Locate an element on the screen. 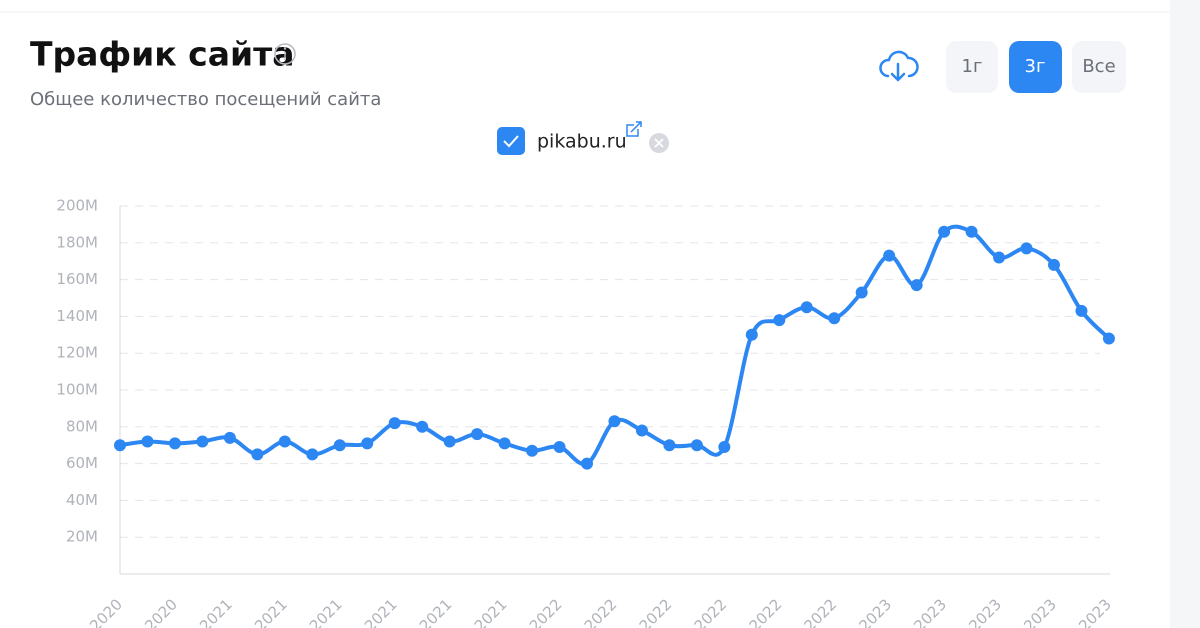 The height and width of the screenshot is (628, 1200). y-tick-label: 160M is located at coordinates (77, 279).